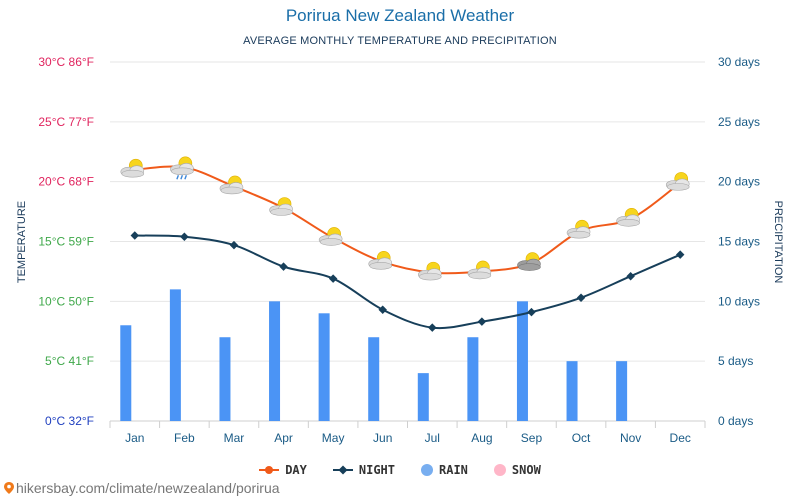 The image size is (800, 500). I want to click on legend-night-label: NIGHT, so click(376, 470).